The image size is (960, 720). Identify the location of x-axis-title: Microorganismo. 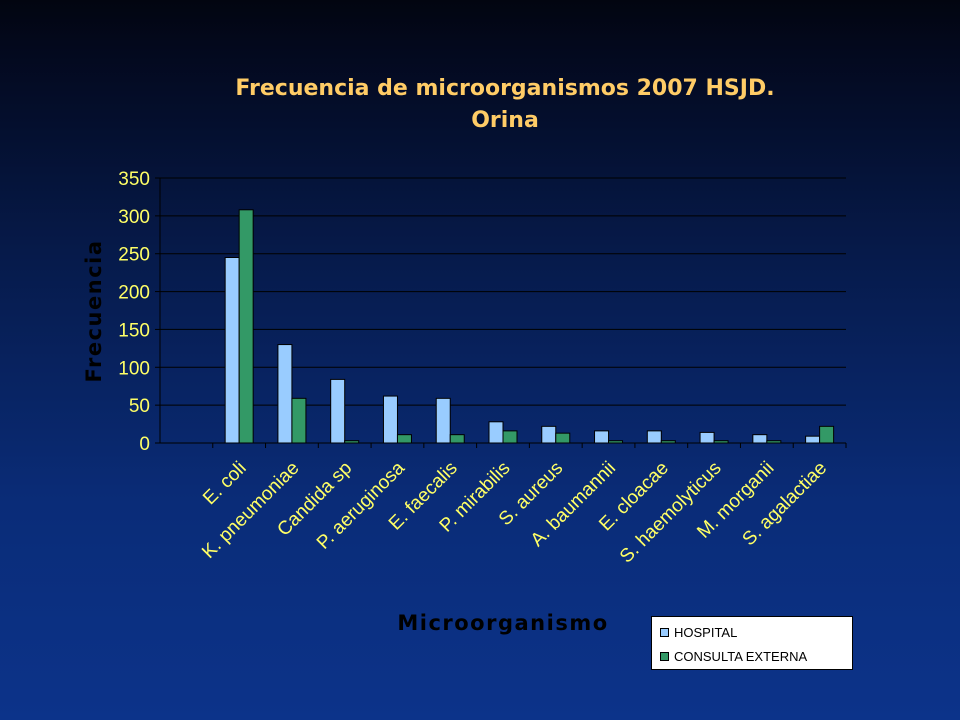
(502, 623).